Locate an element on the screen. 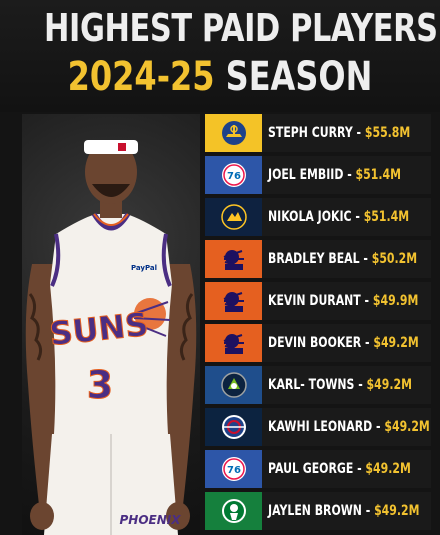  title-line-2: 2024-25 SEASON is located at coordinates (220, 77).